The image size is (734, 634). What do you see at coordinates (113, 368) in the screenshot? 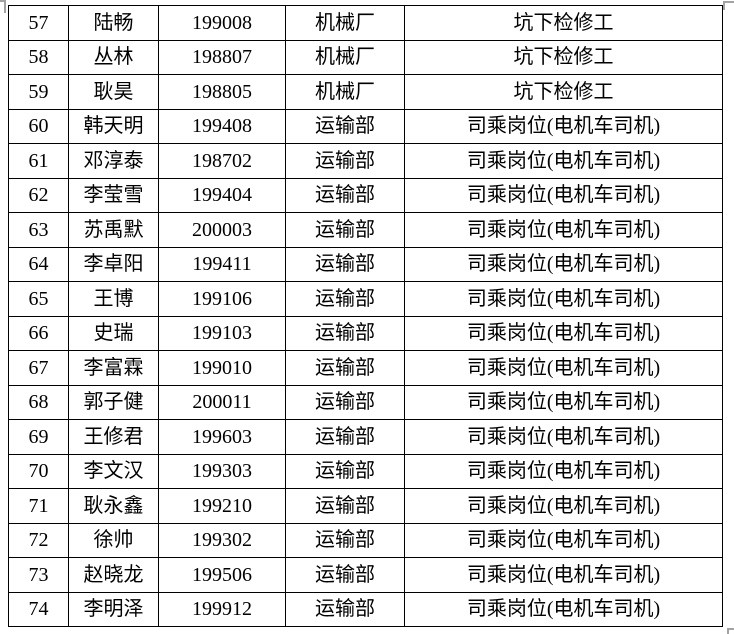
I see `cell-name: 李富霖` at bounding box center [113, 368].